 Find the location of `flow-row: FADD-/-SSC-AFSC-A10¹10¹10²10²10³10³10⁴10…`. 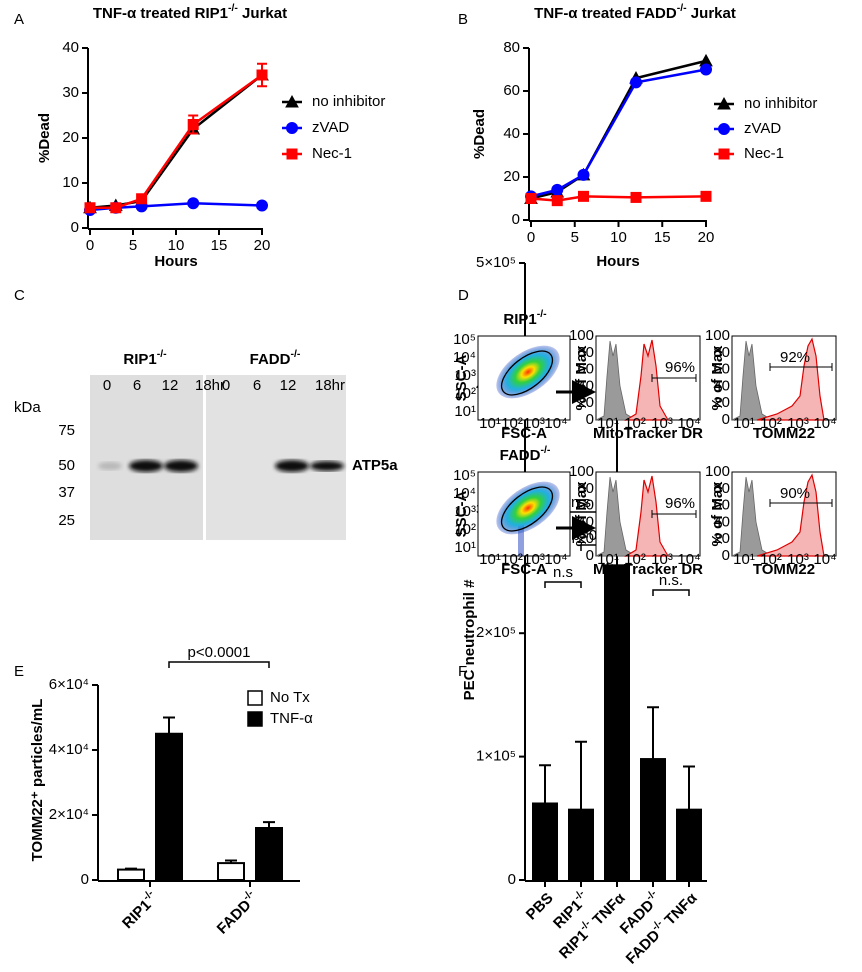

flow-row: FADD-/-SSC-AFSC-A10¹10¹10²10²10³10³10⁴10… is located at coordinates (645, 511).